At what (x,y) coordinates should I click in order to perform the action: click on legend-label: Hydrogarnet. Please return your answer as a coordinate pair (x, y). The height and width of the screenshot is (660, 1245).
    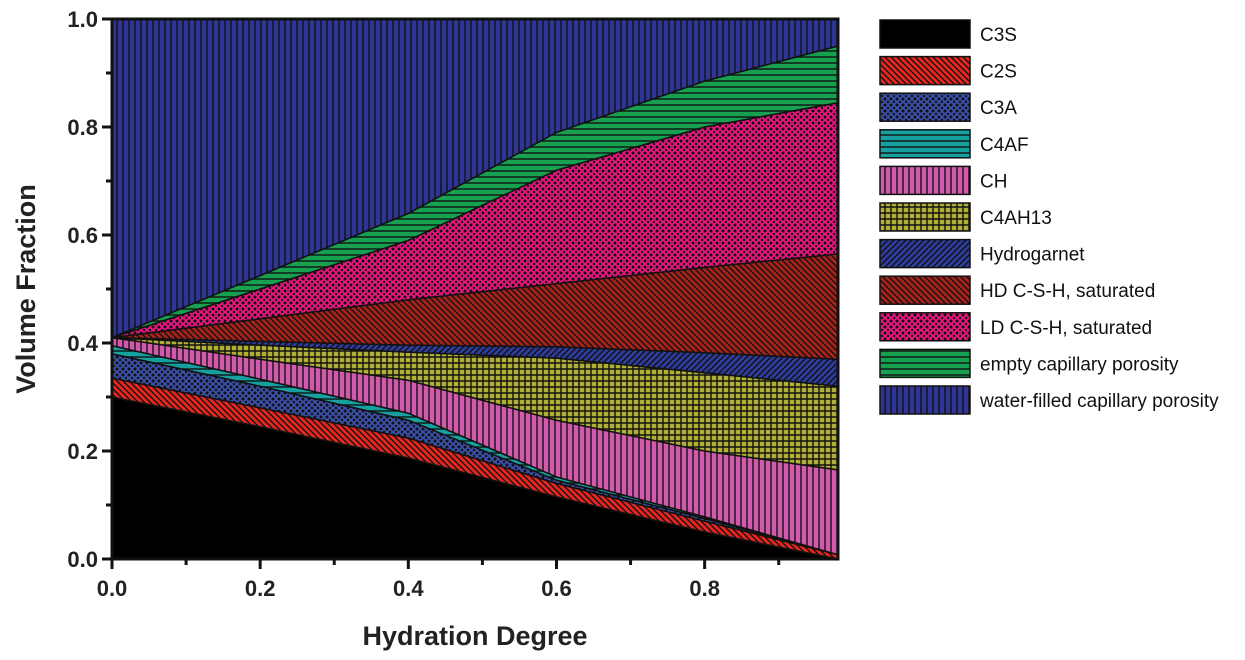
    Looking at the image, I should click on (1032, 255).